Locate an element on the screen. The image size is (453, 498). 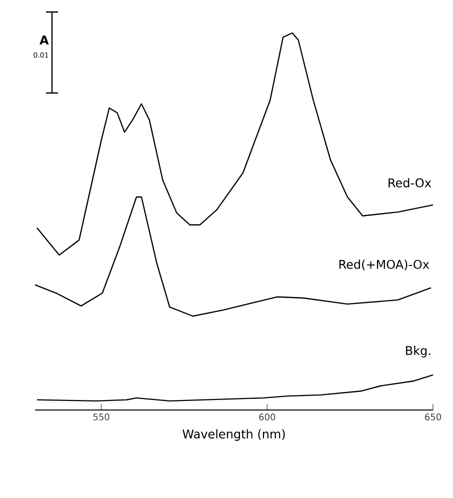
x-tick-label: 650 is located at coordinates (433, 417).